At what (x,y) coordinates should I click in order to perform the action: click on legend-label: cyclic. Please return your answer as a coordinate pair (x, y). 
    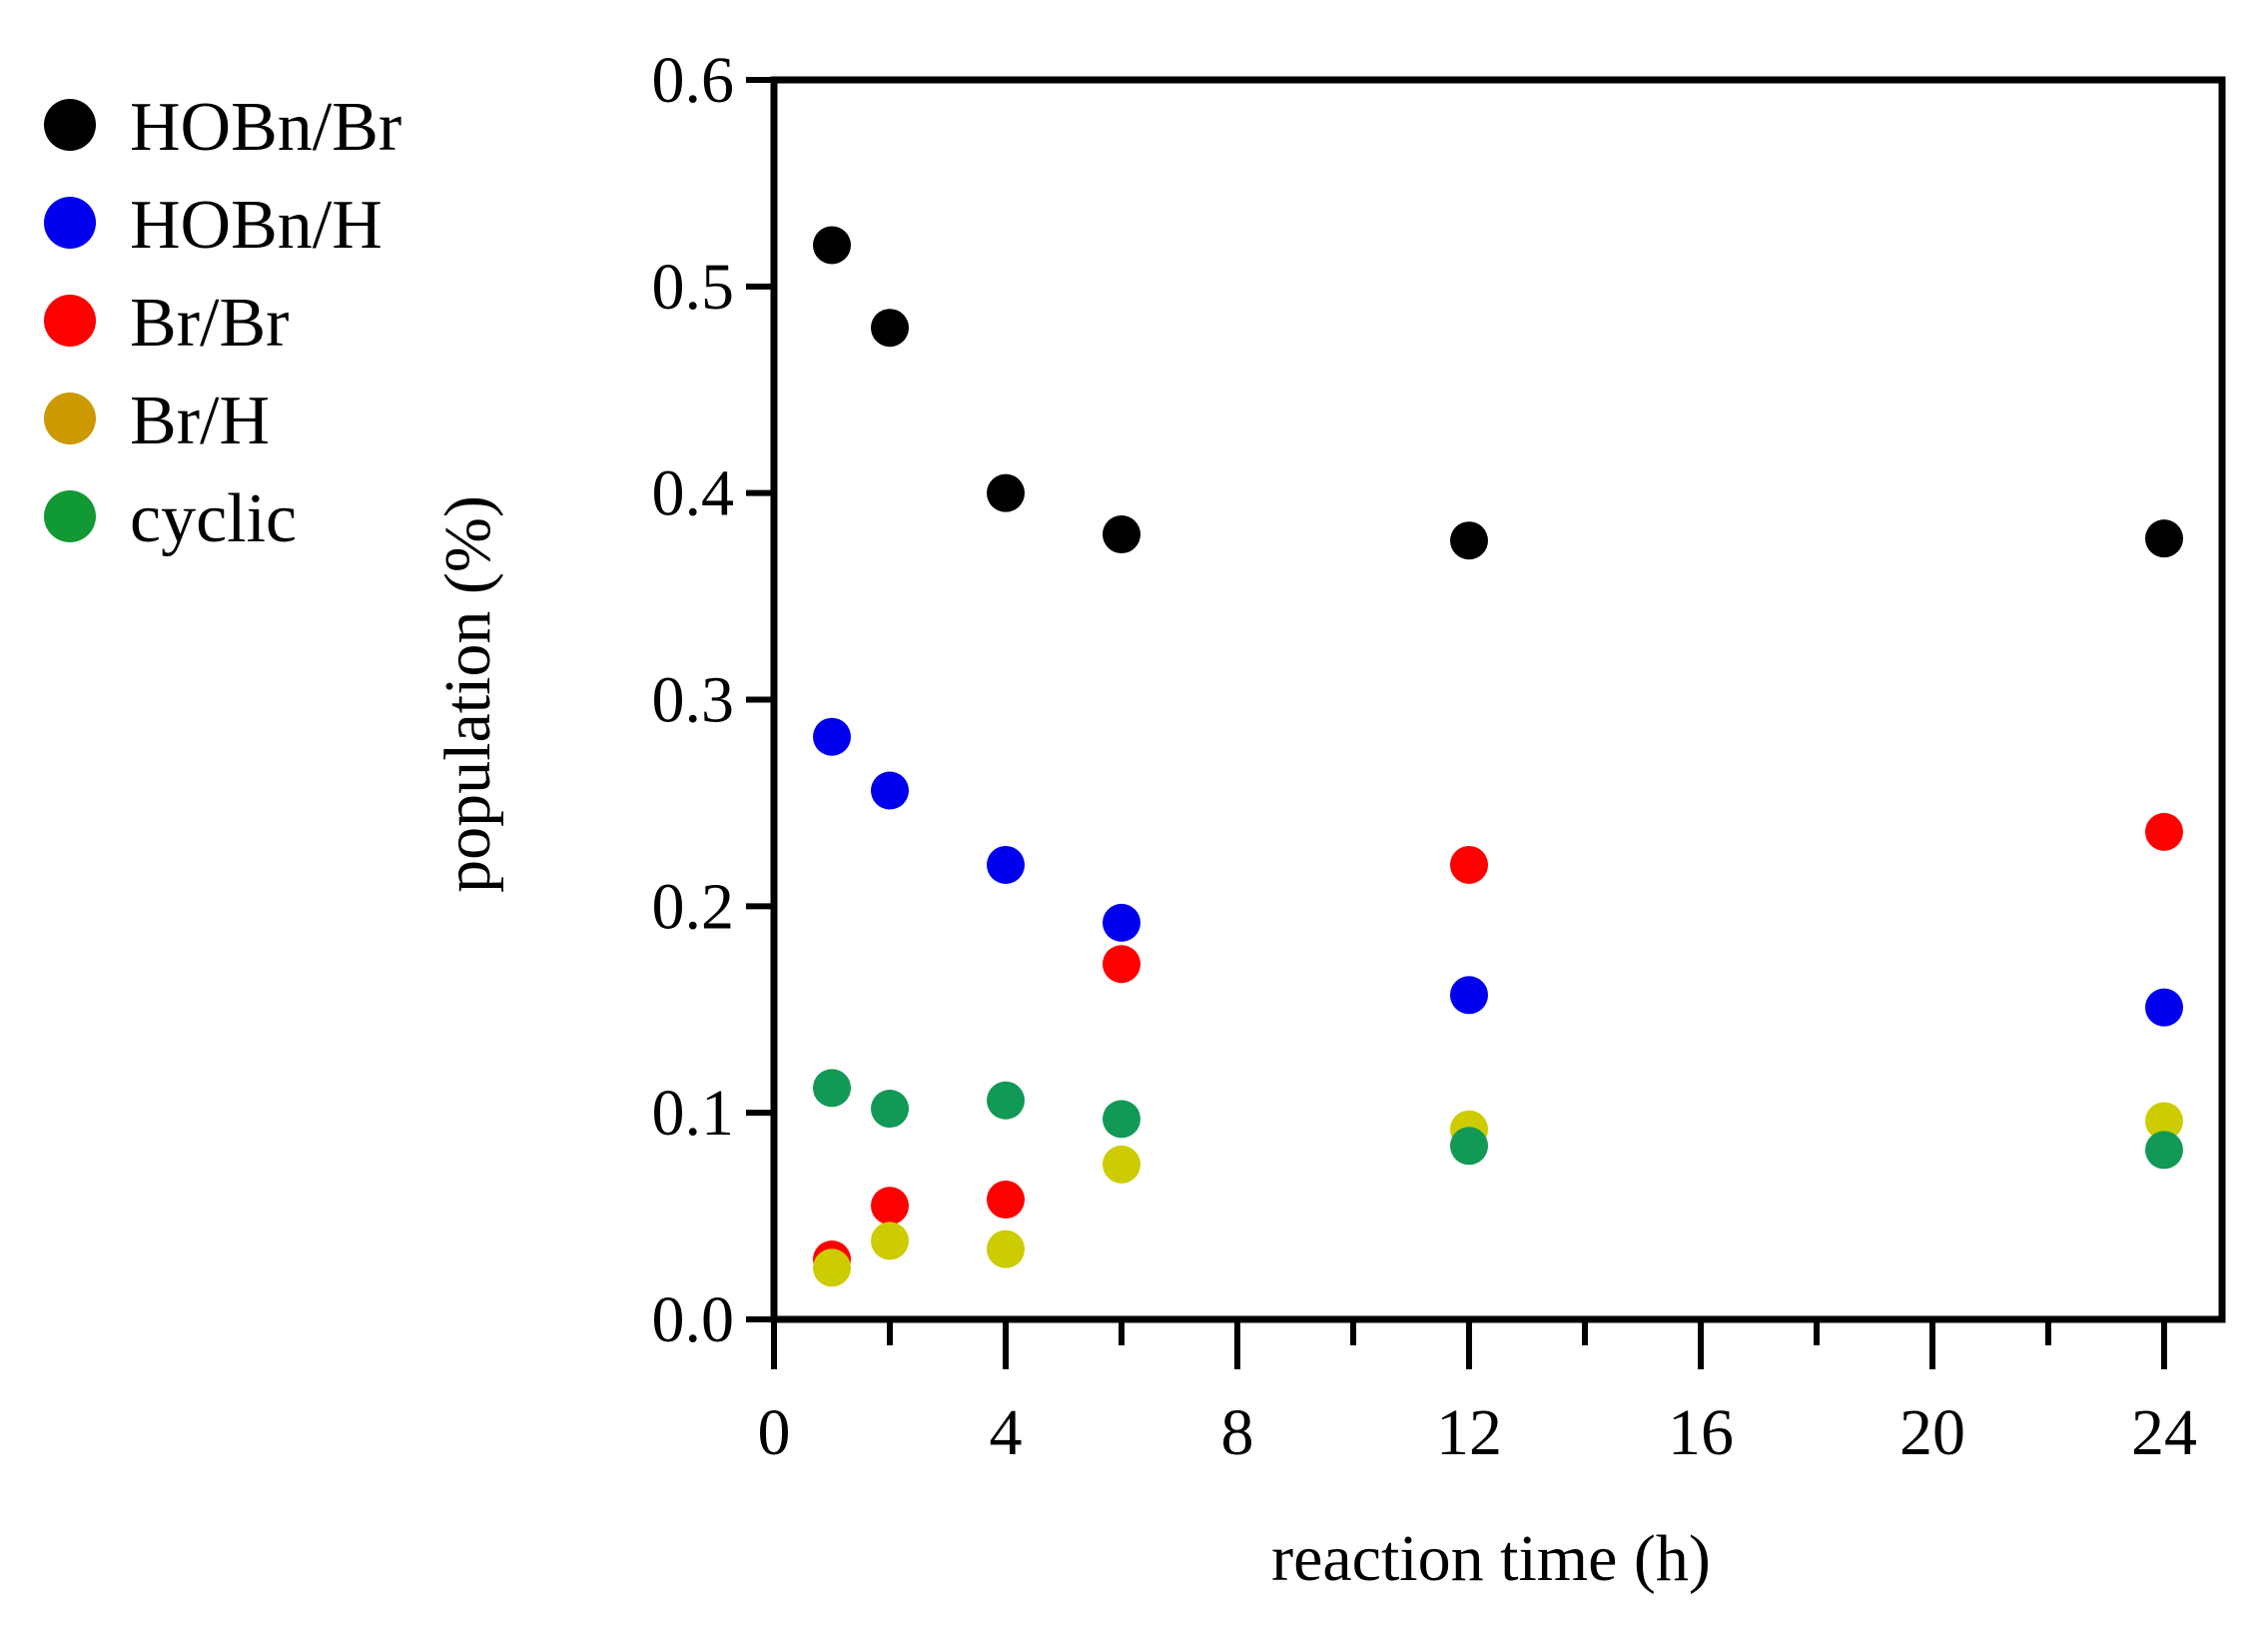
    Looking at the image, I should click on (213, 518).